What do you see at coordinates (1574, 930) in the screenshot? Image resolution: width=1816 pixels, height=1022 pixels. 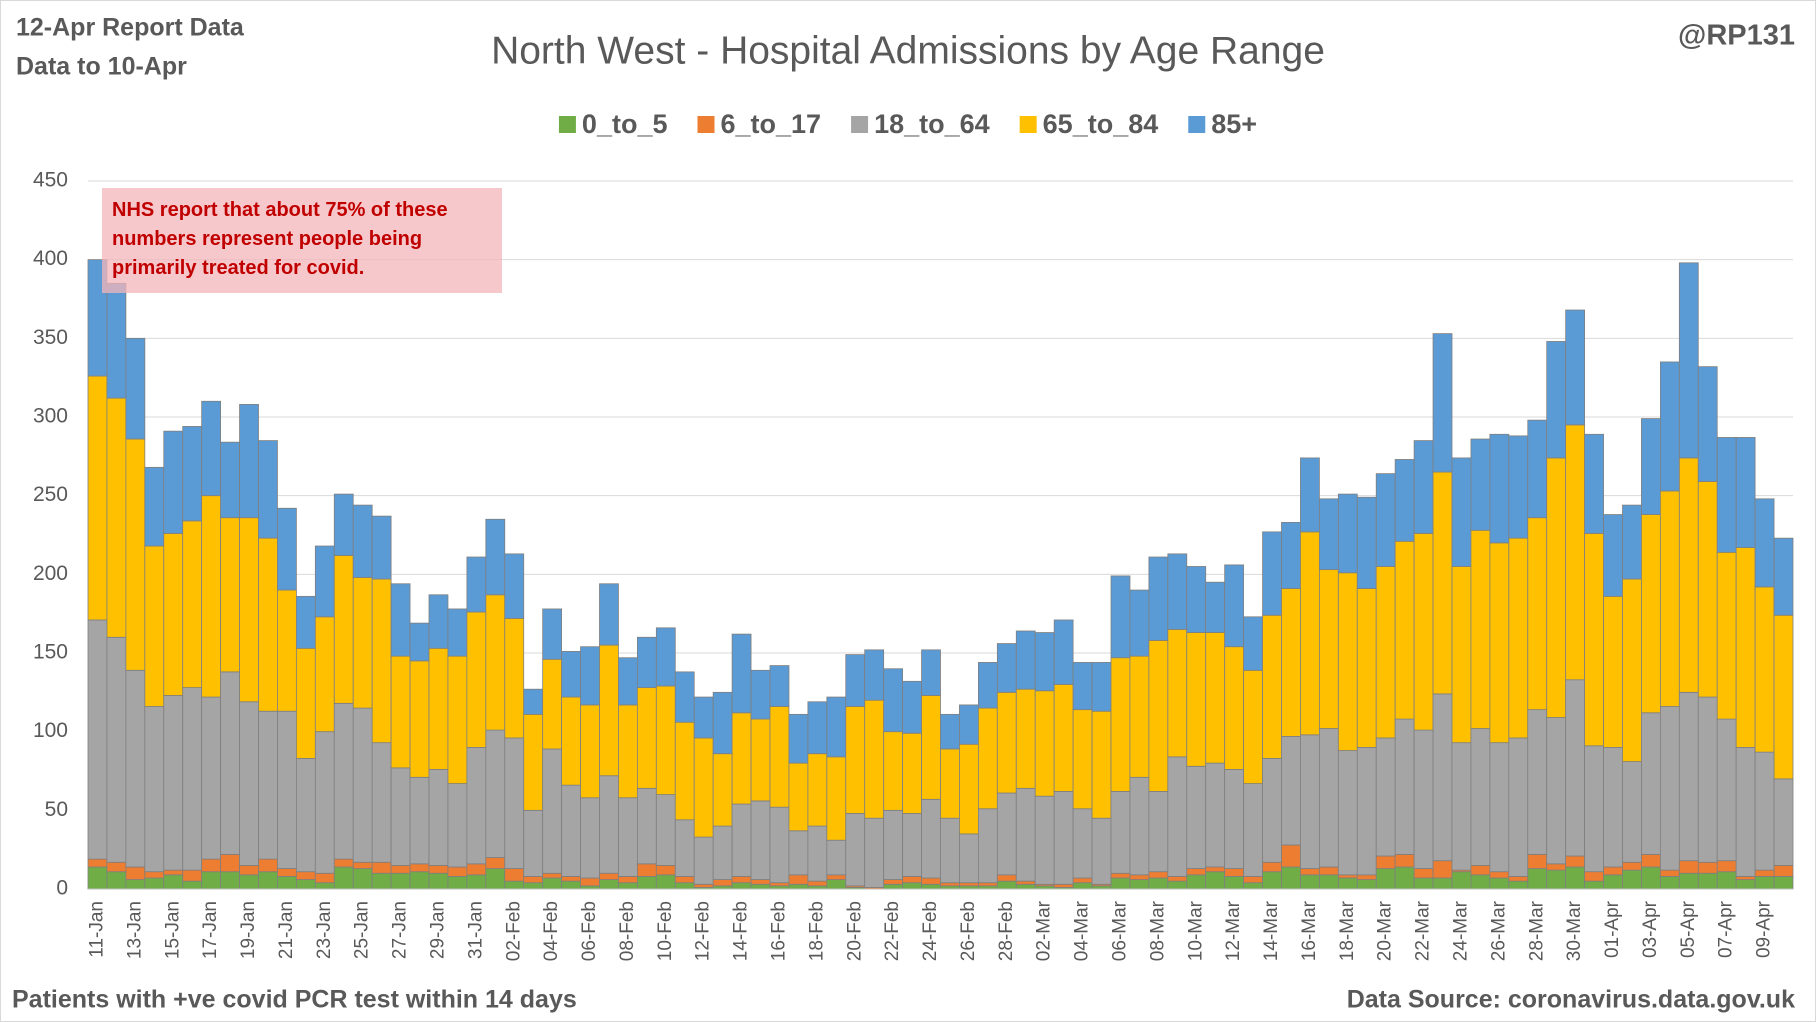 I see `x-tick-label: 30-Mar` at bounding box center [1574, 930].